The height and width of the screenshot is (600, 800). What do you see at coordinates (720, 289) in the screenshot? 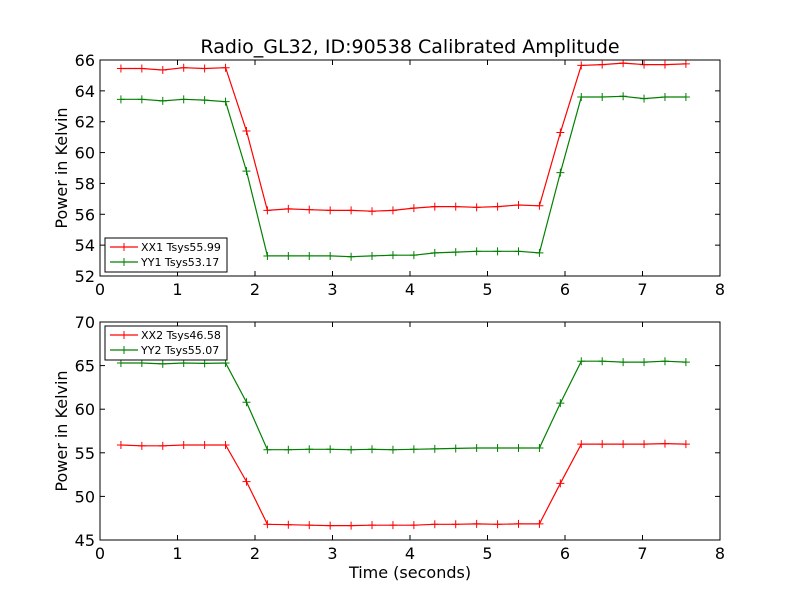
I see `x-tick-label: 8` at bounding box center [720, 289].